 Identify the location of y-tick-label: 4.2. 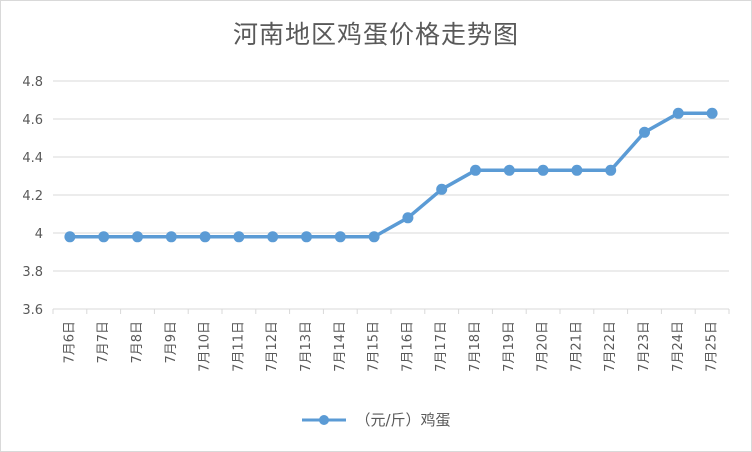
(32, 196).